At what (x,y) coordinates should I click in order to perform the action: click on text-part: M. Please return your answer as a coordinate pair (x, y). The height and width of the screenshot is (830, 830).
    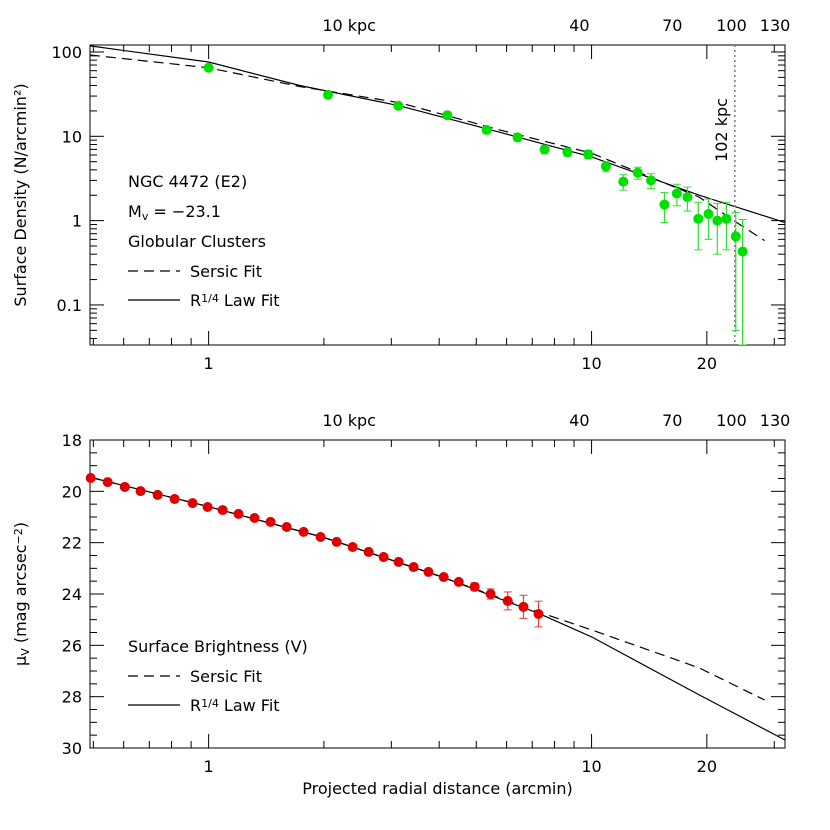
    Looking at the image, I should click on (135, 211).